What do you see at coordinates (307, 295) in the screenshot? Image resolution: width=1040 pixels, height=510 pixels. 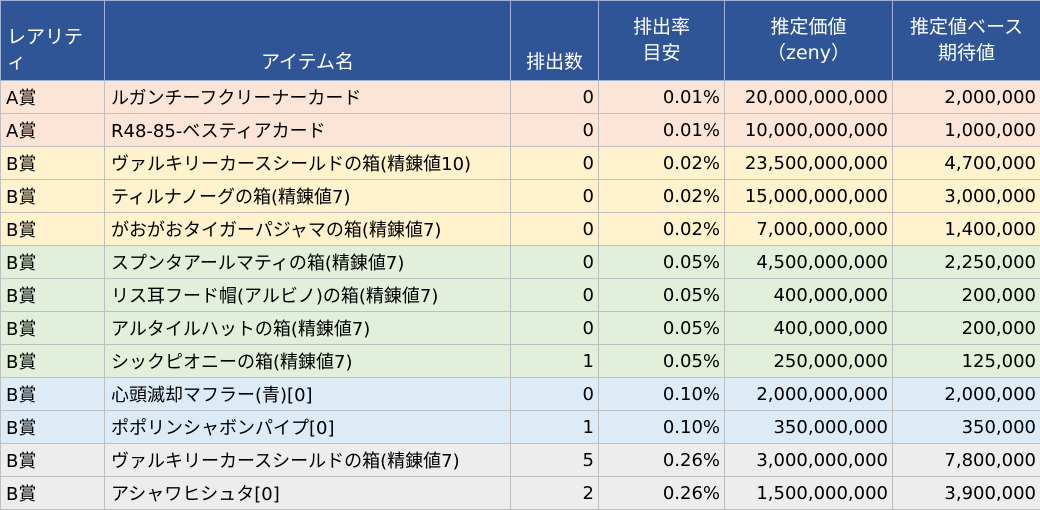 I see `item-name-cell: リス耳フード帽(アルビノ)の箱(精錬値7)` at bounding box center [307, 295].